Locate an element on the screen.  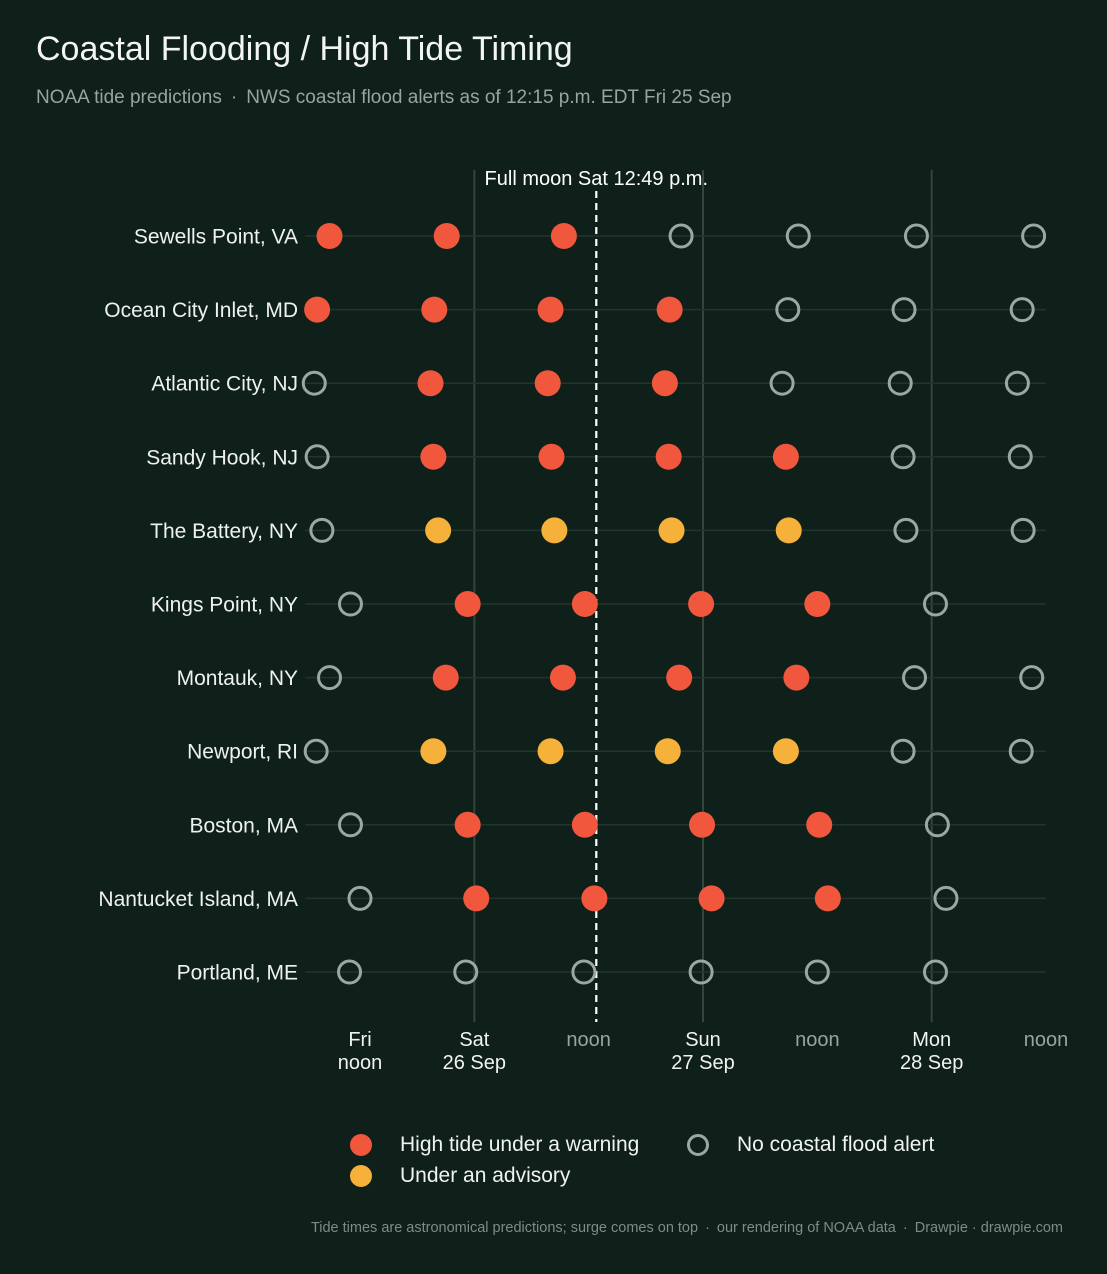
station-label: Boston, MA is located at coordinates (243, 825).